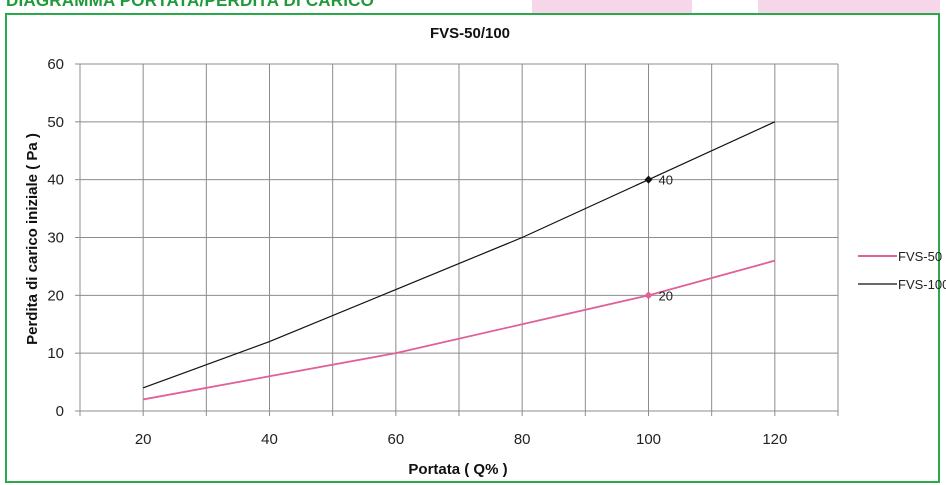  I want to click on legend-label: FVS-50, so click(920, 256).